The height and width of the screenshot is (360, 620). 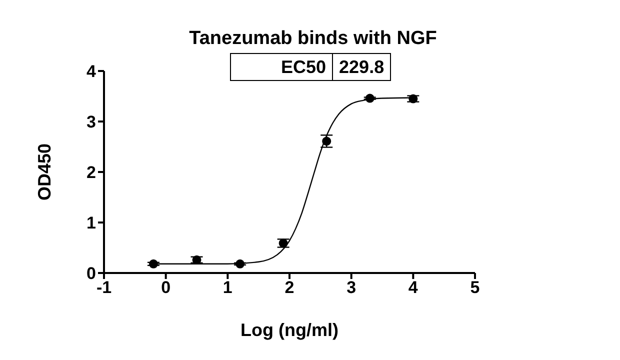 What do you see at coordinates (475, 288) in the screenshot?
I see `x-tick-label: 5` at bounding box center [475, 288].